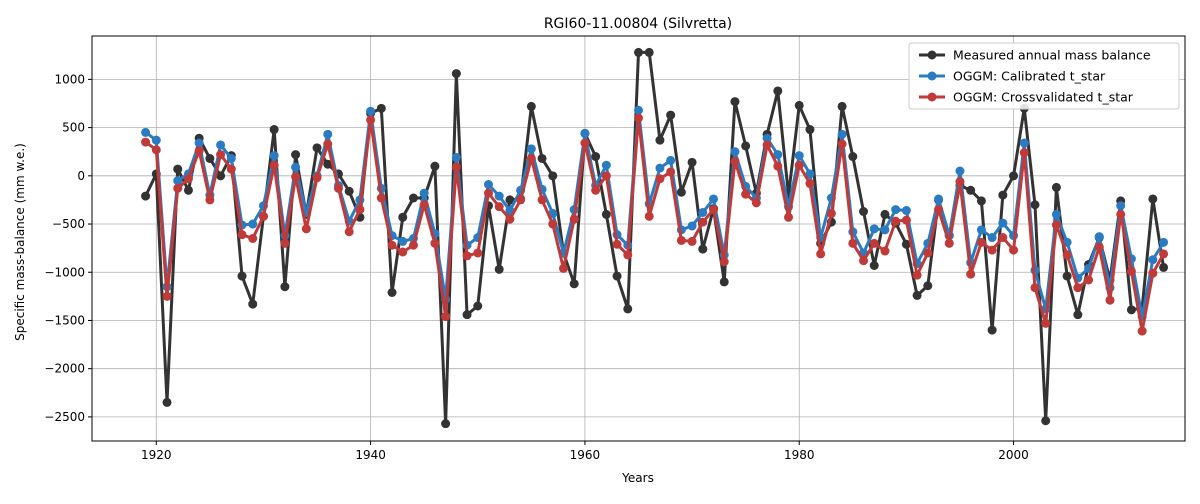  What do you see at coordinates (69, 79) in the screenshot?
I see `y-tick-label: 1000` at bounding box center [69, 79].